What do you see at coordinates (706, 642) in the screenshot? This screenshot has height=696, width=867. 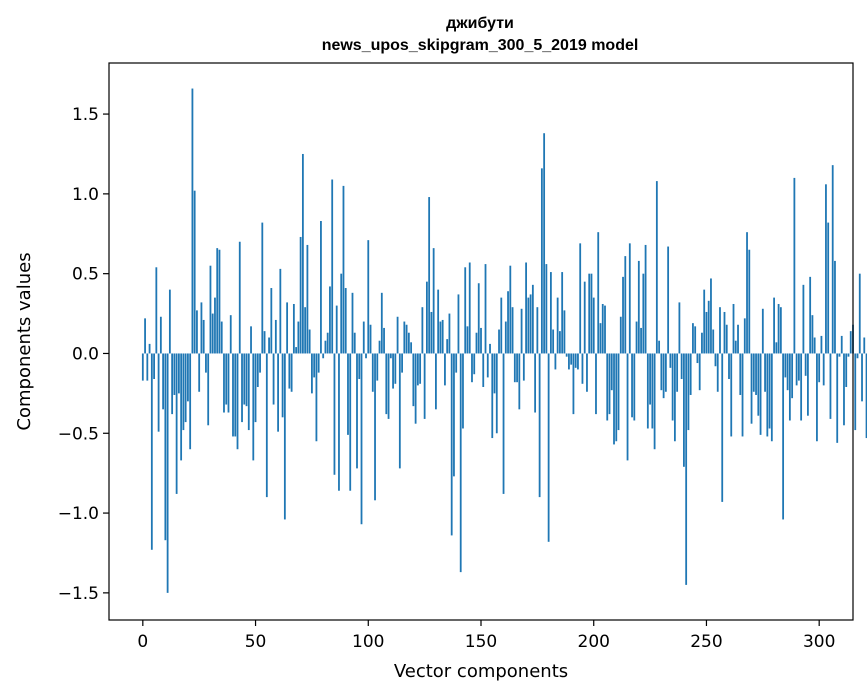 I see `x-tick-label: 250` at bounding box center [706, 642].